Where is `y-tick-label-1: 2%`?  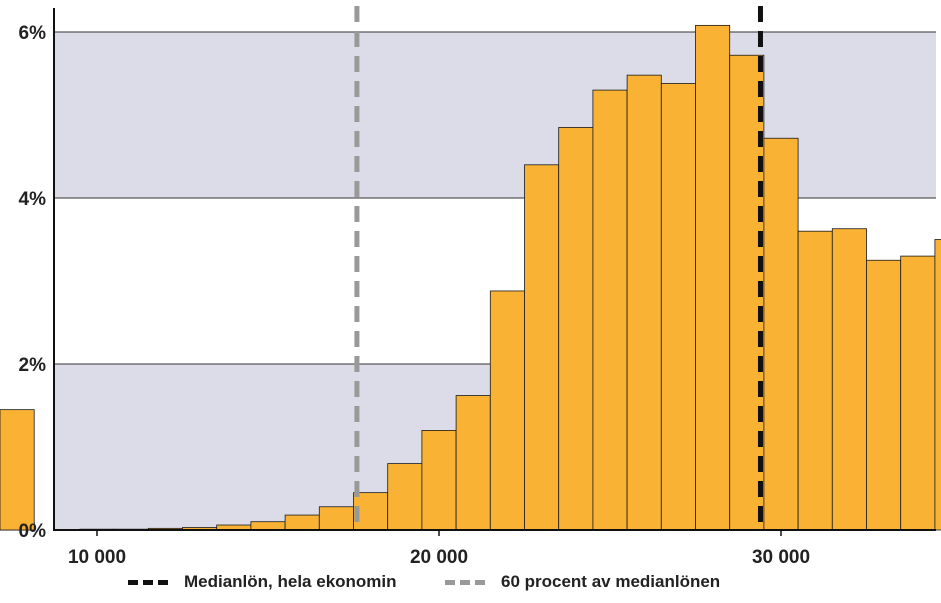 y-tick-label-1: 2% is located at coordinates (33, 365).